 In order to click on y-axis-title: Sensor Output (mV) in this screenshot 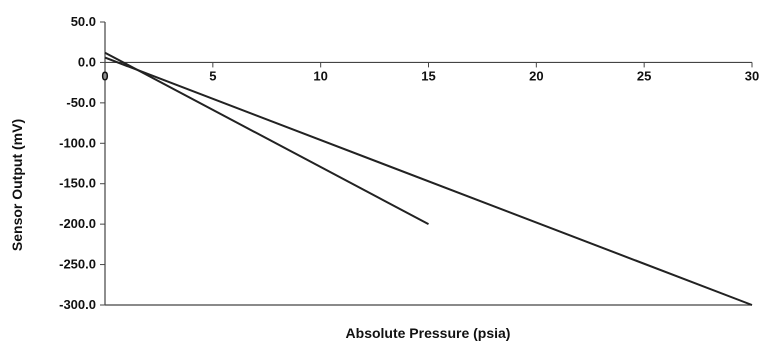, I will do `click(17, 185)`.